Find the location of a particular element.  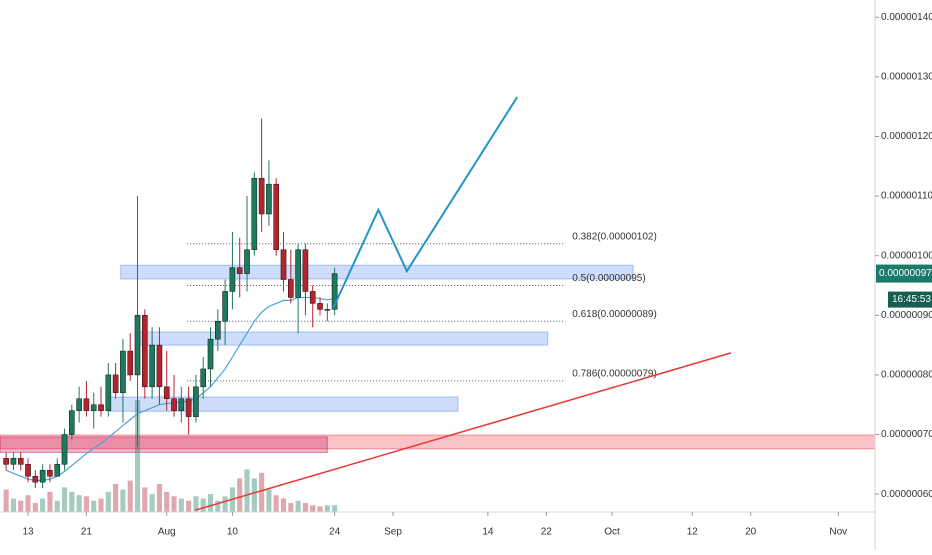

y-tick-label: 0.00000060 is located at coordinates (906, 494).